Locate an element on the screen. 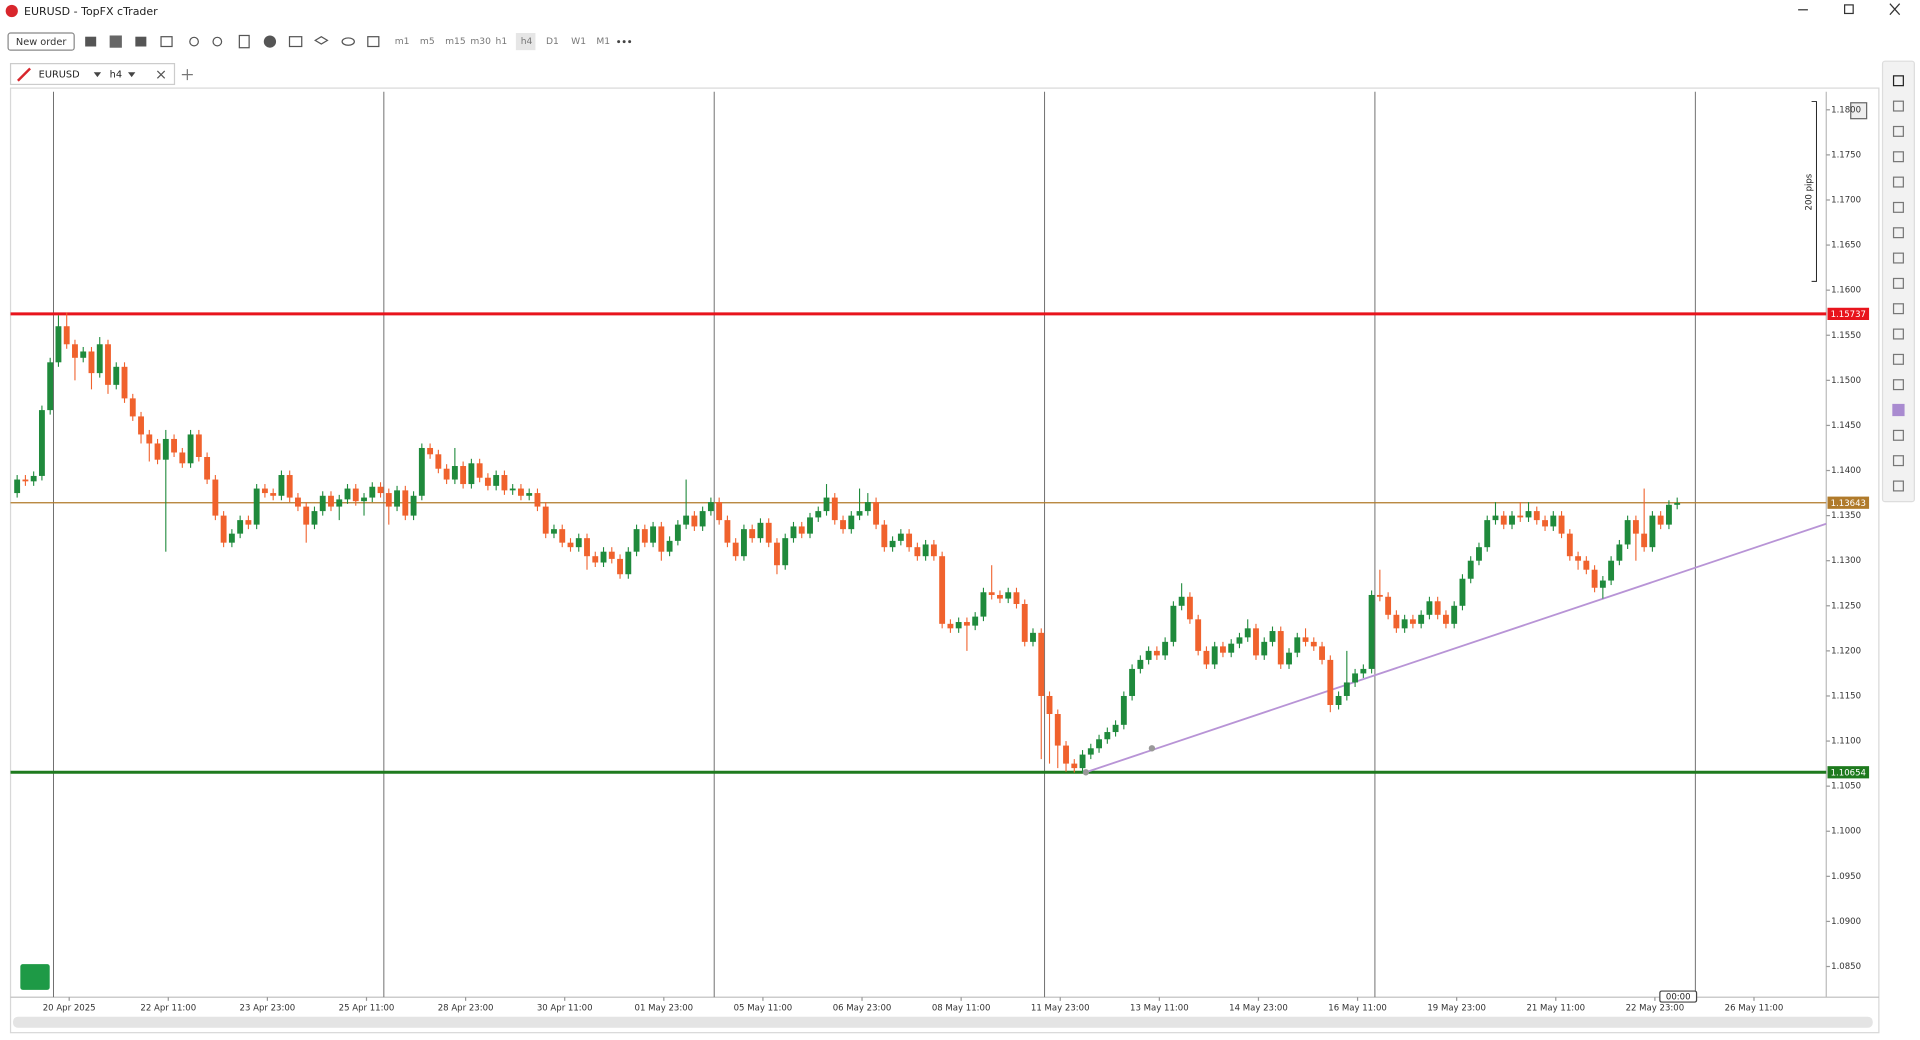 The height and width of the screenshot is (1040, 1920). timeframe-button: m30 is located at coordinates (480, 41).